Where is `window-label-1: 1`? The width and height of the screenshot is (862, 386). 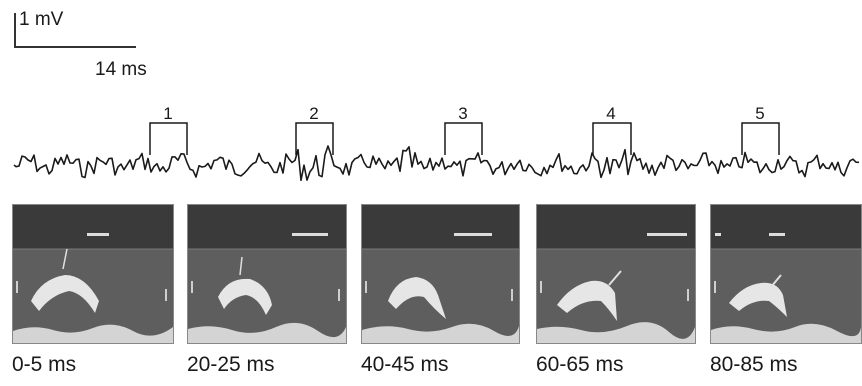 window-label-1: 1 is located at coordinates (167, 113).